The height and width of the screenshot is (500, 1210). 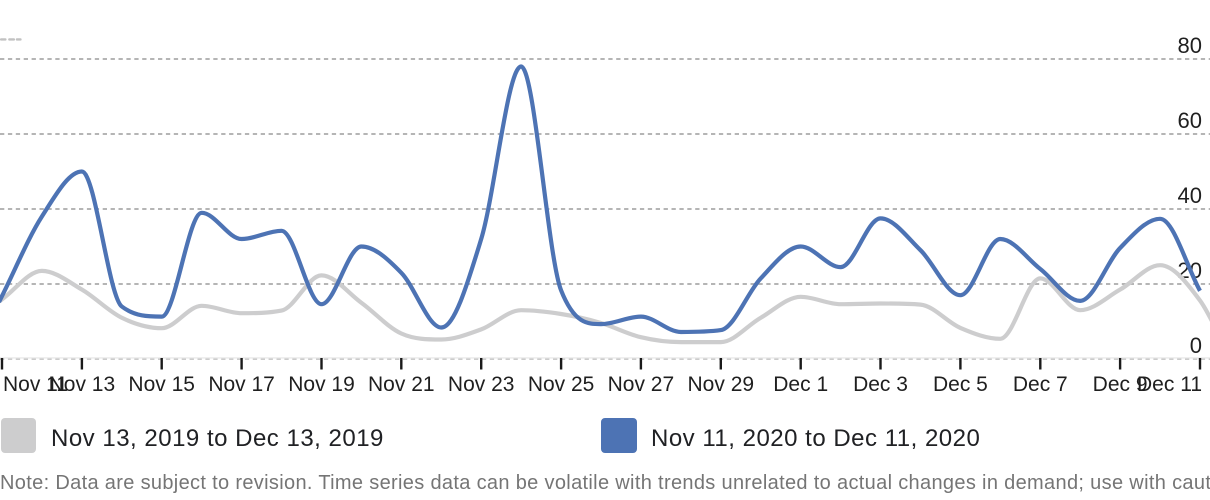 What do you see at coordinates (960, 384) in the screenshot?
I see `svg-text: Dec 5` at bounding box center [960, 384].